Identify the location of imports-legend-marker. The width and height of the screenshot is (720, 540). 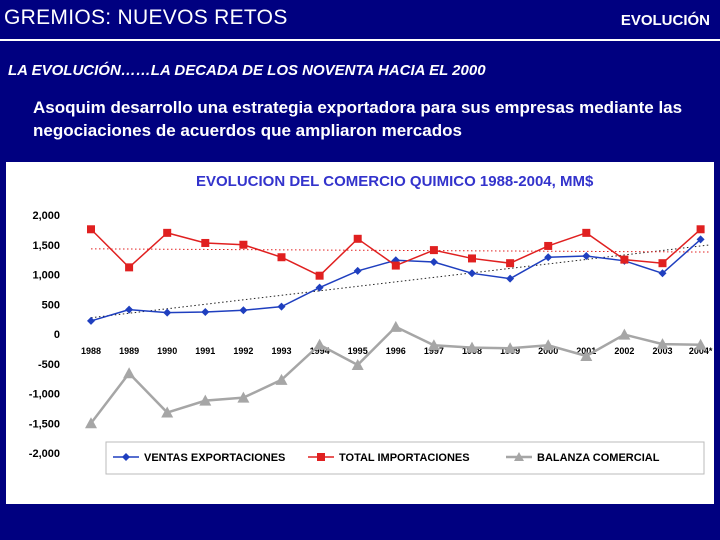
(321, 457).